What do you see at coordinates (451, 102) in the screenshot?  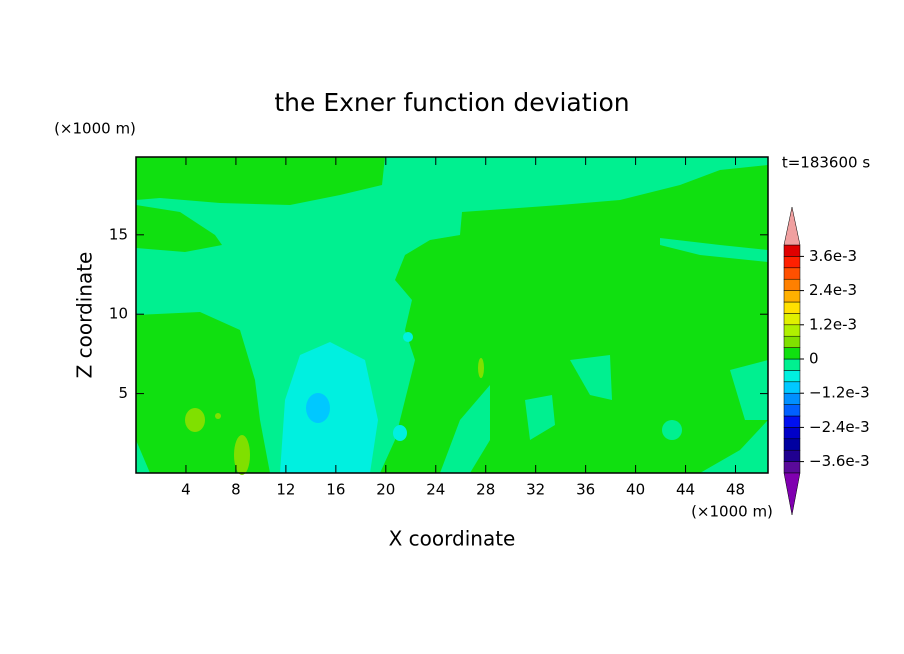 I see `chart-title: the Exner function deviation` at bounding box center [451, 102].